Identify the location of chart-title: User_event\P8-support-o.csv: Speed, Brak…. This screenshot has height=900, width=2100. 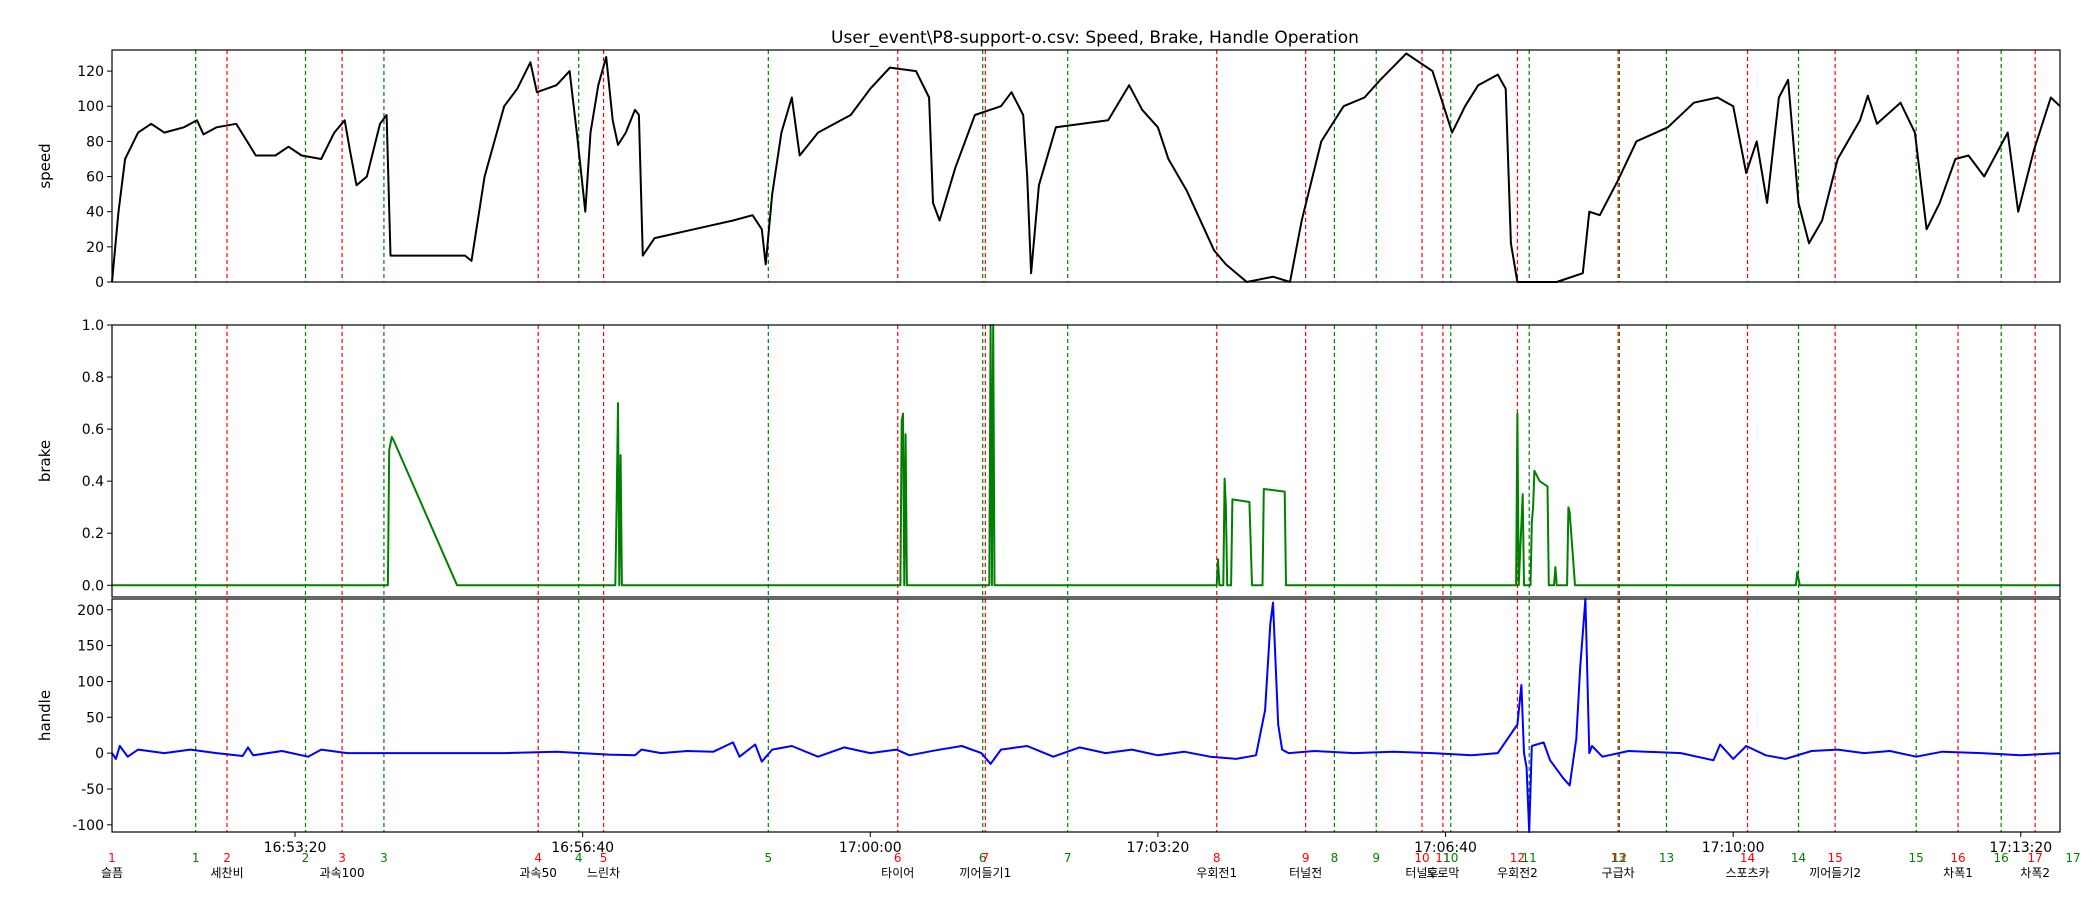
(1095, 38).